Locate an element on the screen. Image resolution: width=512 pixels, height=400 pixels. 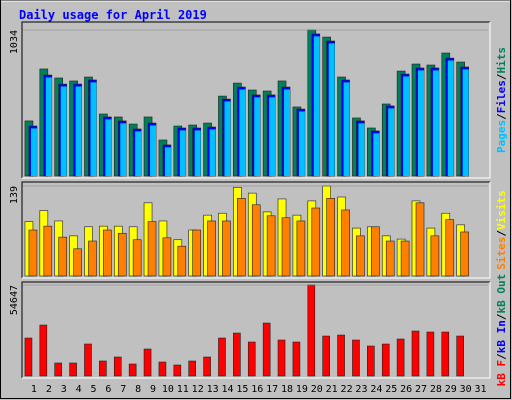
x-tick-label: 25 is located at coordinates (391, 389).